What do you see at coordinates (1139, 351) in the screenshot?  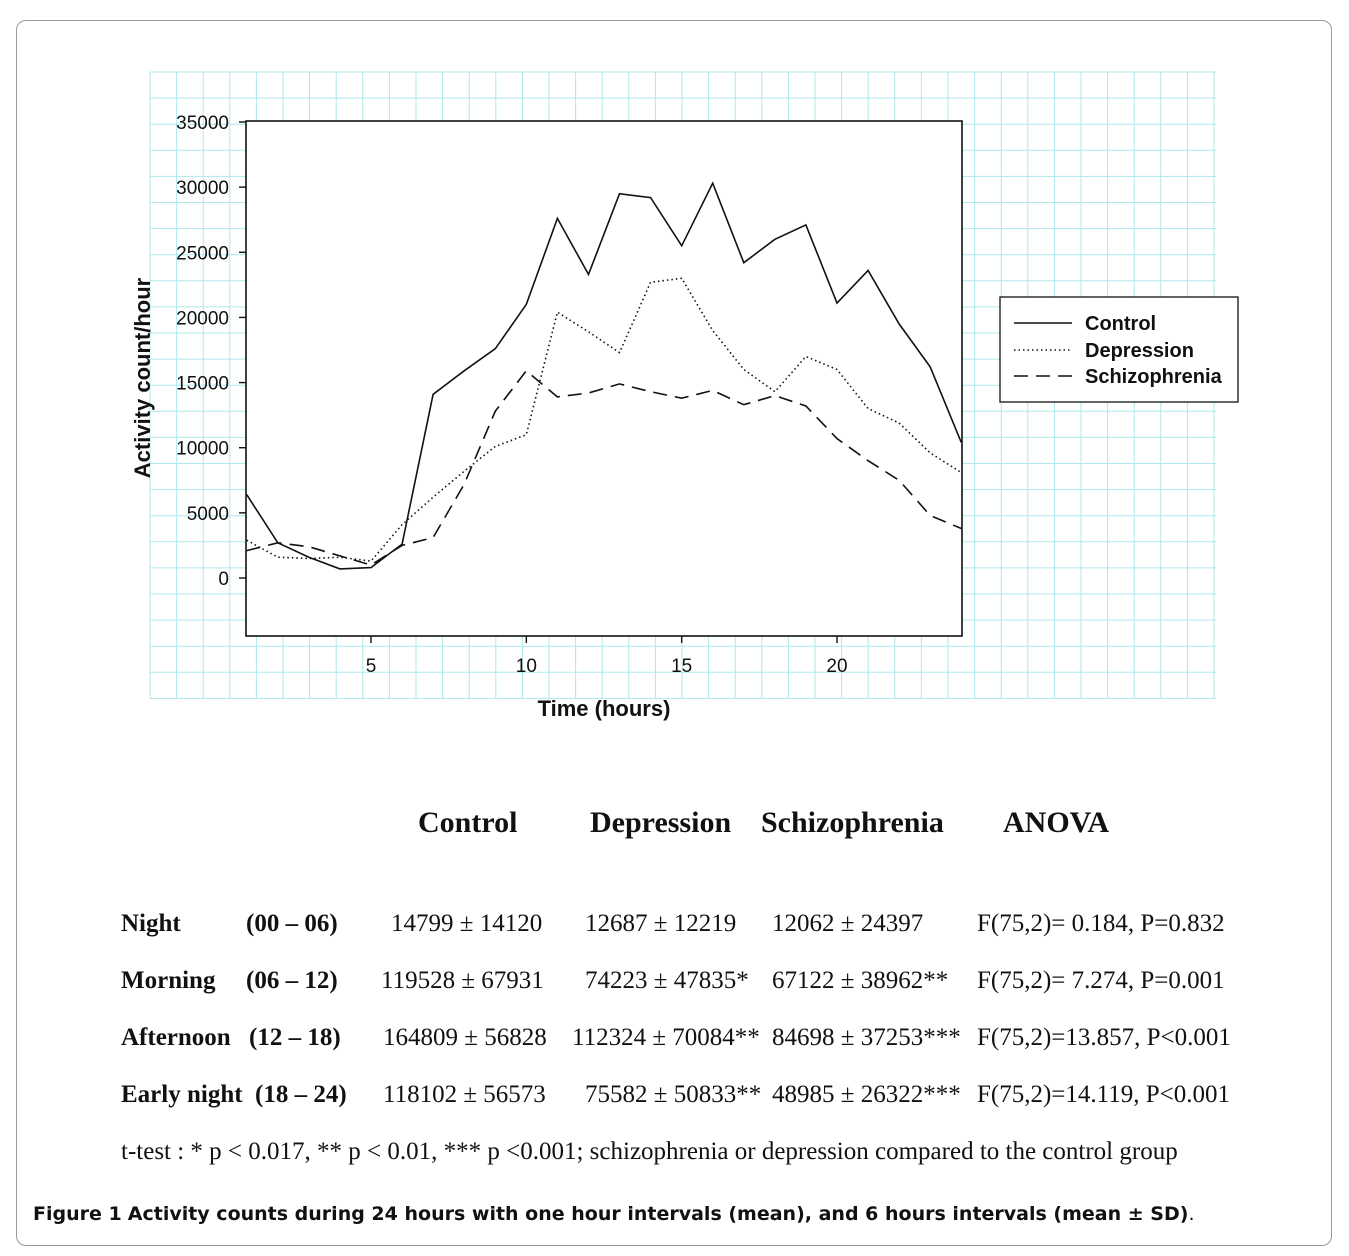 I see `legend-label-depression: Depression` at bounding box center [1139, 351].